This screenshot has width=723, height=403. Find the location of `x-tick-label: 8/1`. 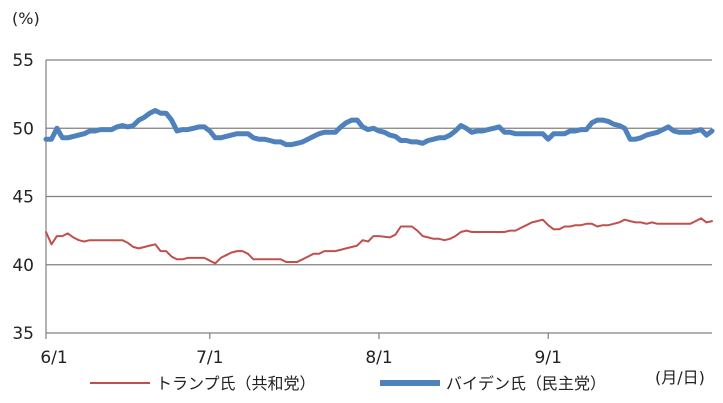

x-tick-label: 8/1 is located at coordinates (378, 358).